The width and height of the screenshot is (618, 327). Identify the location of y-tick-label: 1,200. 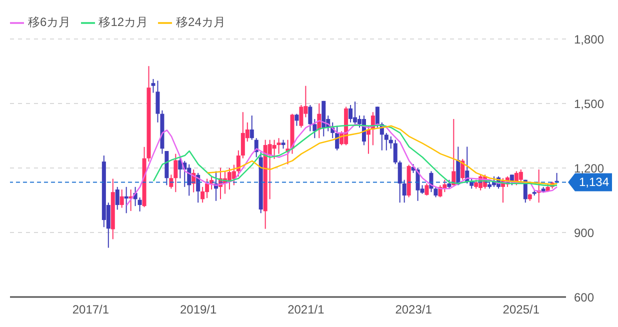
(589, 168).